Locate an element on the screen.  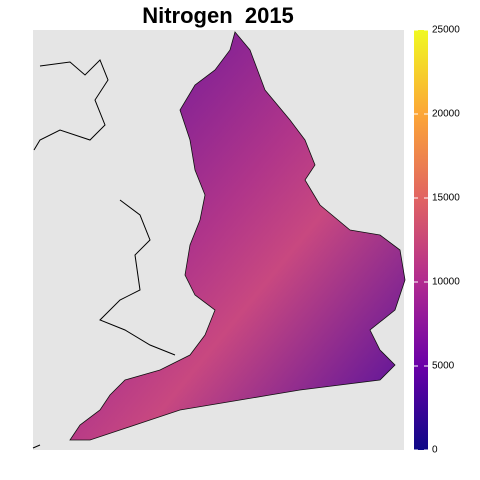
colorbar-tick-label: 10000 is located at coordinates (446, 282).